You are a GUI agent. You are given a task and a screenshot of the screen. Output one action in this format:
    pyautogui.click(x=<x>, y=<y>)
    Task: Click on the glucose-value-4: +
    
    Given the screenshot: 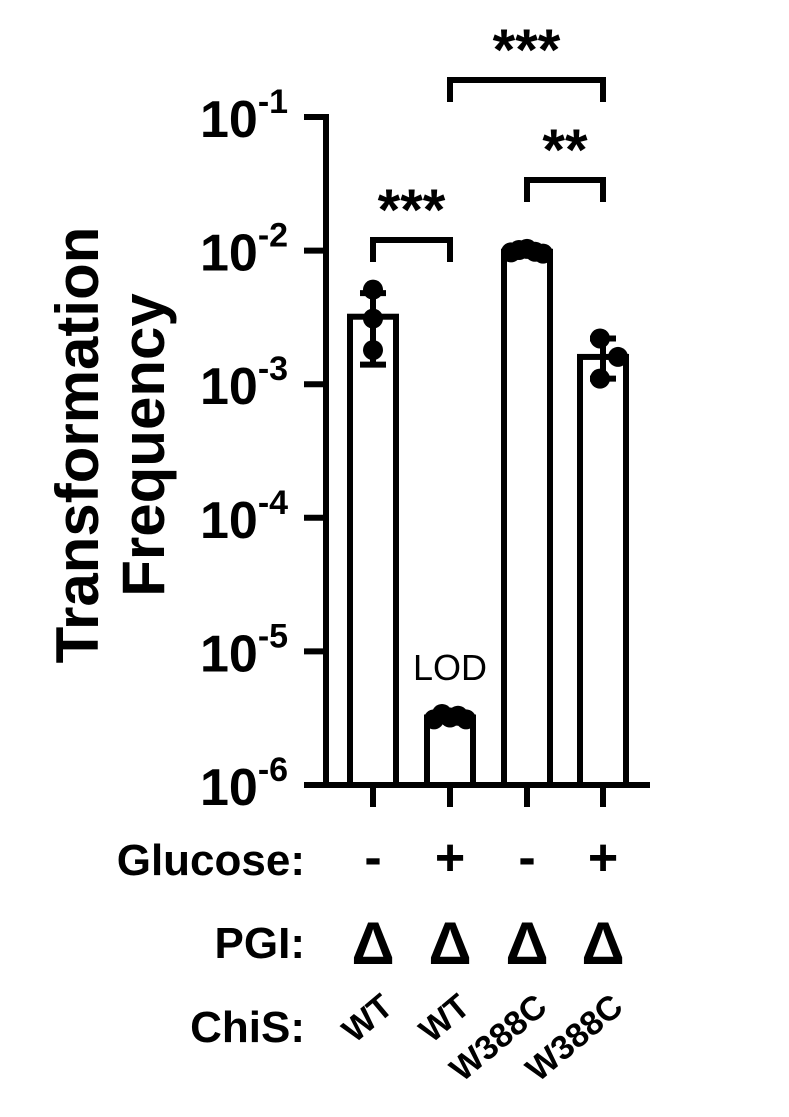 What is the action you would take?
    pyautogui.click(x=603, y=858)
    